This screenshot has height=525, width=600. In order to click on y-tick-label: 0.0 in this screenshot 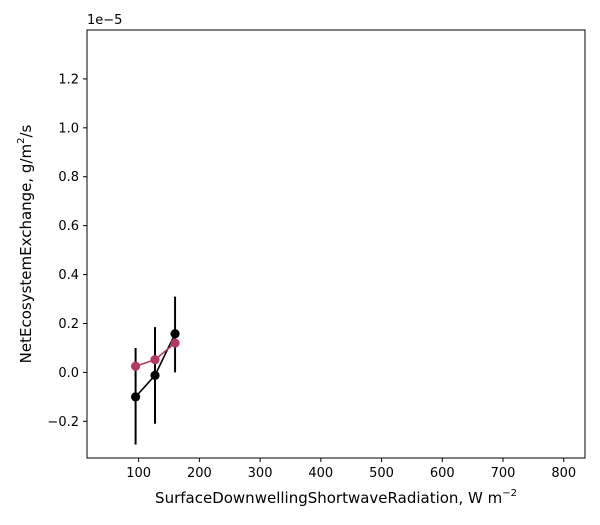, I will do `click(68, 373)`.